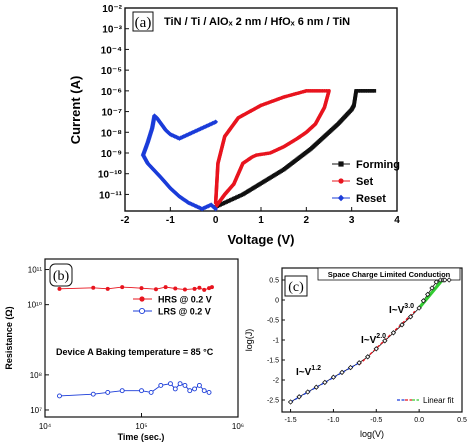 The width and height of the screenshot is (474, 447). Describe the element at coordinates (401, 309) in the screenshot. I see `panel-c-slope-annotation: I~V3.0` at that location.